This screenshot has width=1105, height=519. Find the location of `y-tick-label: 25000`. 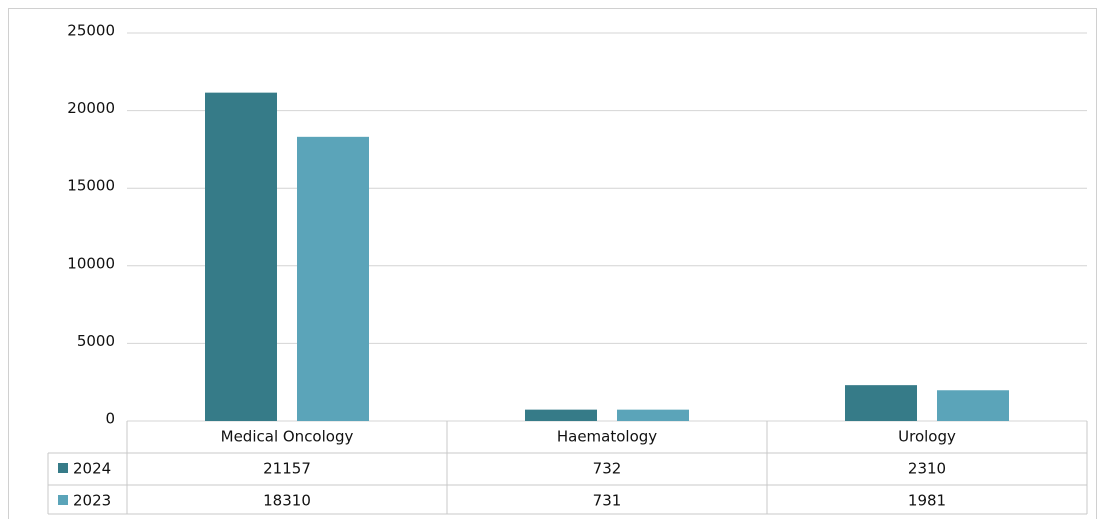

y-tick-label: 25000 is located at coordinates (91, 31).